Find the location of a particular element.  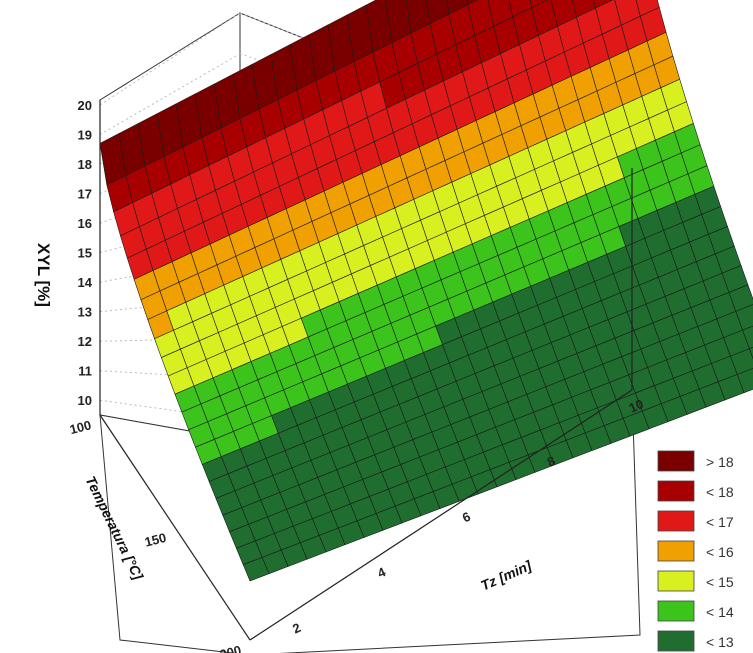

z-tick-label: 15 is located at coordinates (85, 253).